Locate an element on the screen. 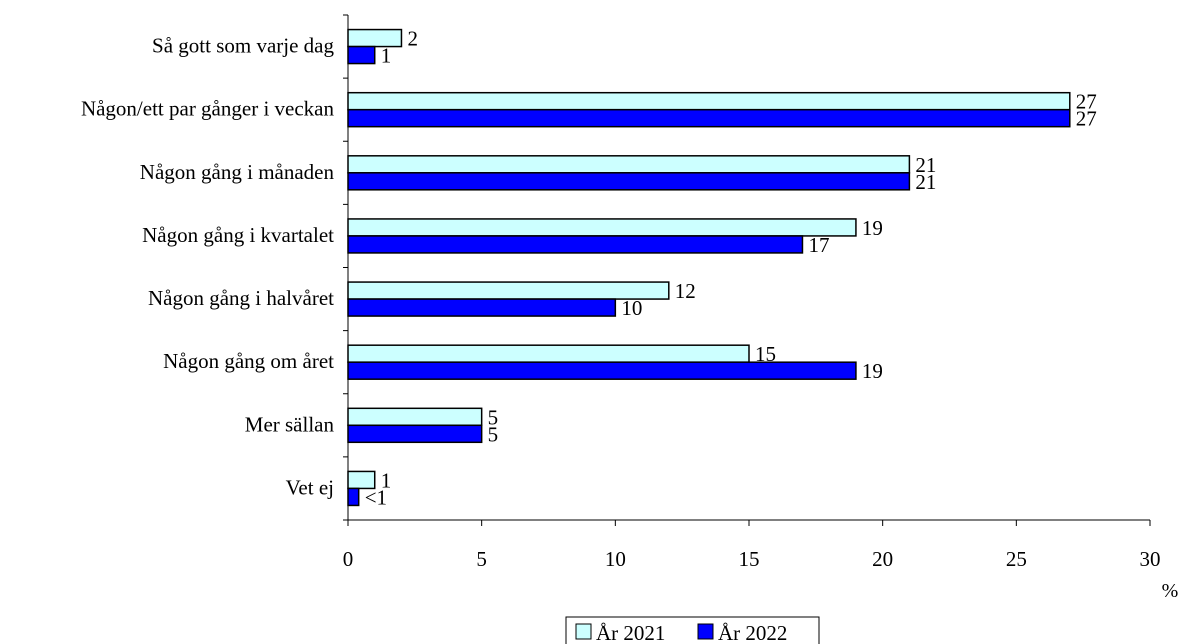  legend-frame is located at coordinates (692, 630).